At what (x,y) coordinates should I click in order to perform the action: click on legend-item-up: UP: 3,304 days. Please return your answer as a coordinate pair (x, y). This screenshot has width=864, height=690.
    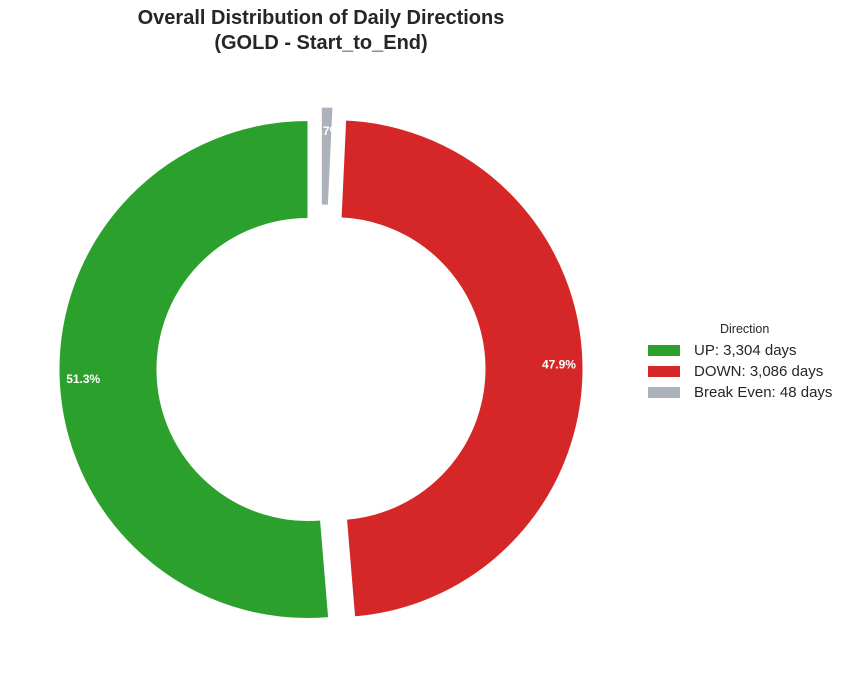
    Looking at the image, I should click on (752, 350).